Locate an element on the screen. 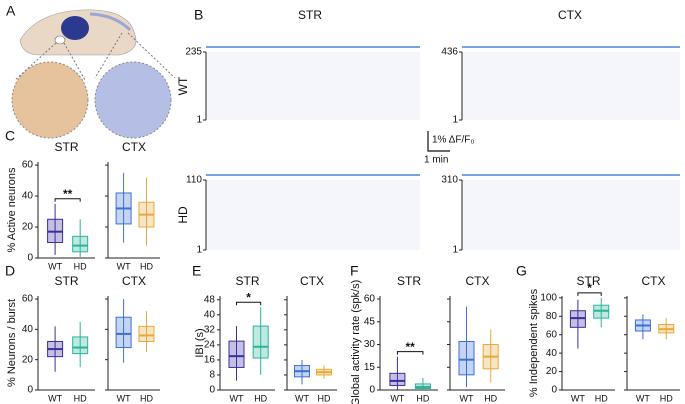  panel-letter: E is located at coordinates (196, 271).